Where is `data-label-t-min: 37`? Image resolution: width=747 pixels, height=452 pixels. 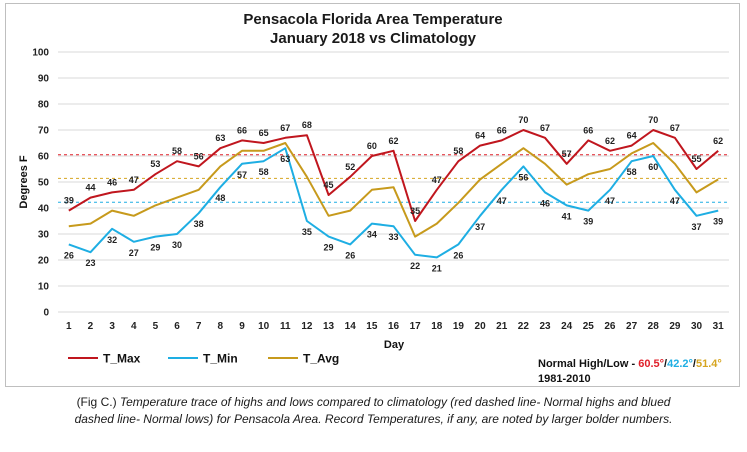 data-label-t-min: 37 is located at coordinates (697, 227).